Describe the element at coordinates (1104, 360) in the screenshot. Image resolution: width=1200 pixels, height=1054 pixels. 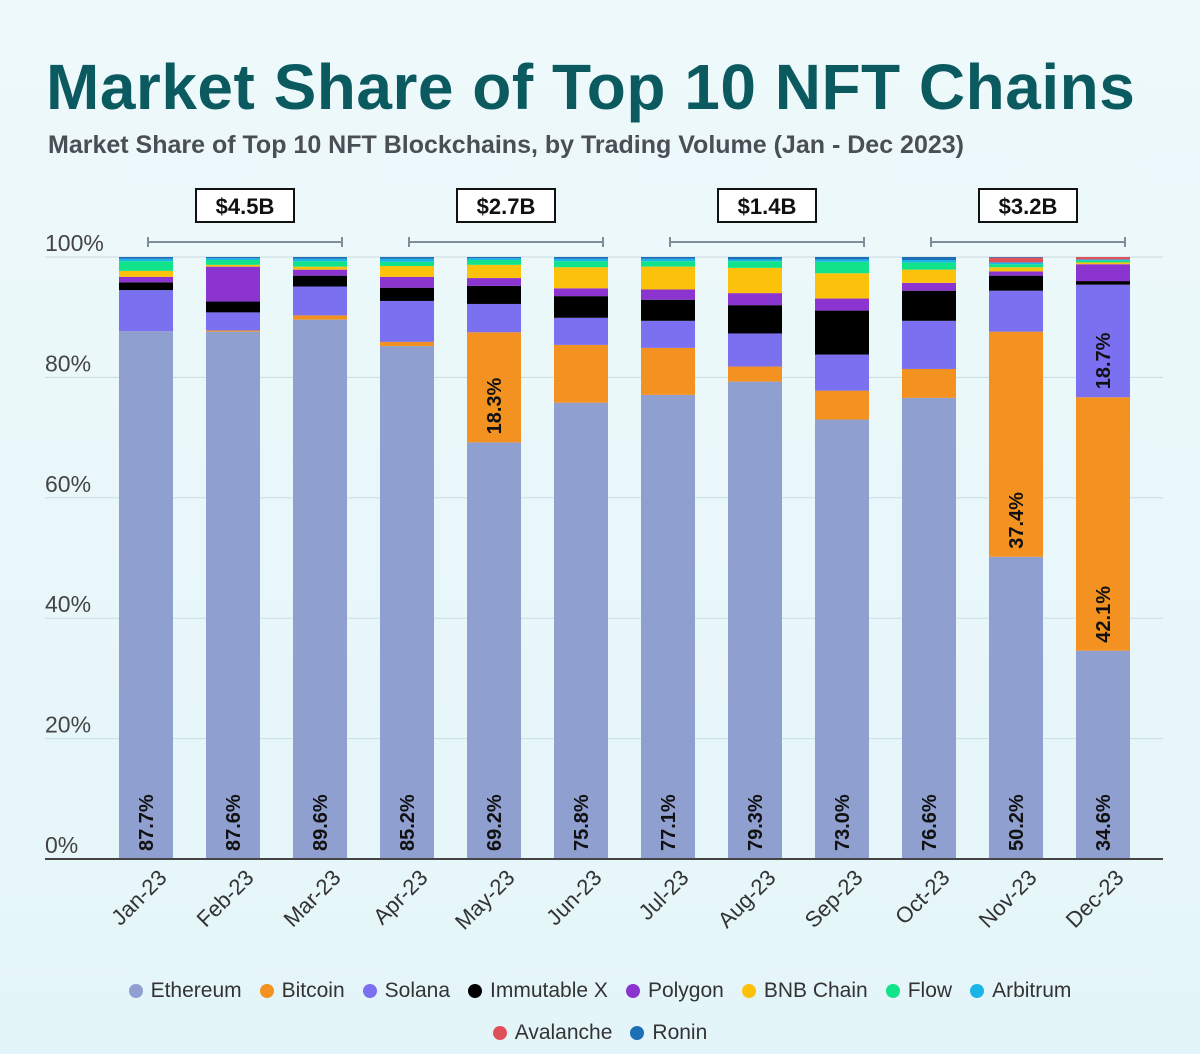
I see `data-label: 18.7%` at that location.